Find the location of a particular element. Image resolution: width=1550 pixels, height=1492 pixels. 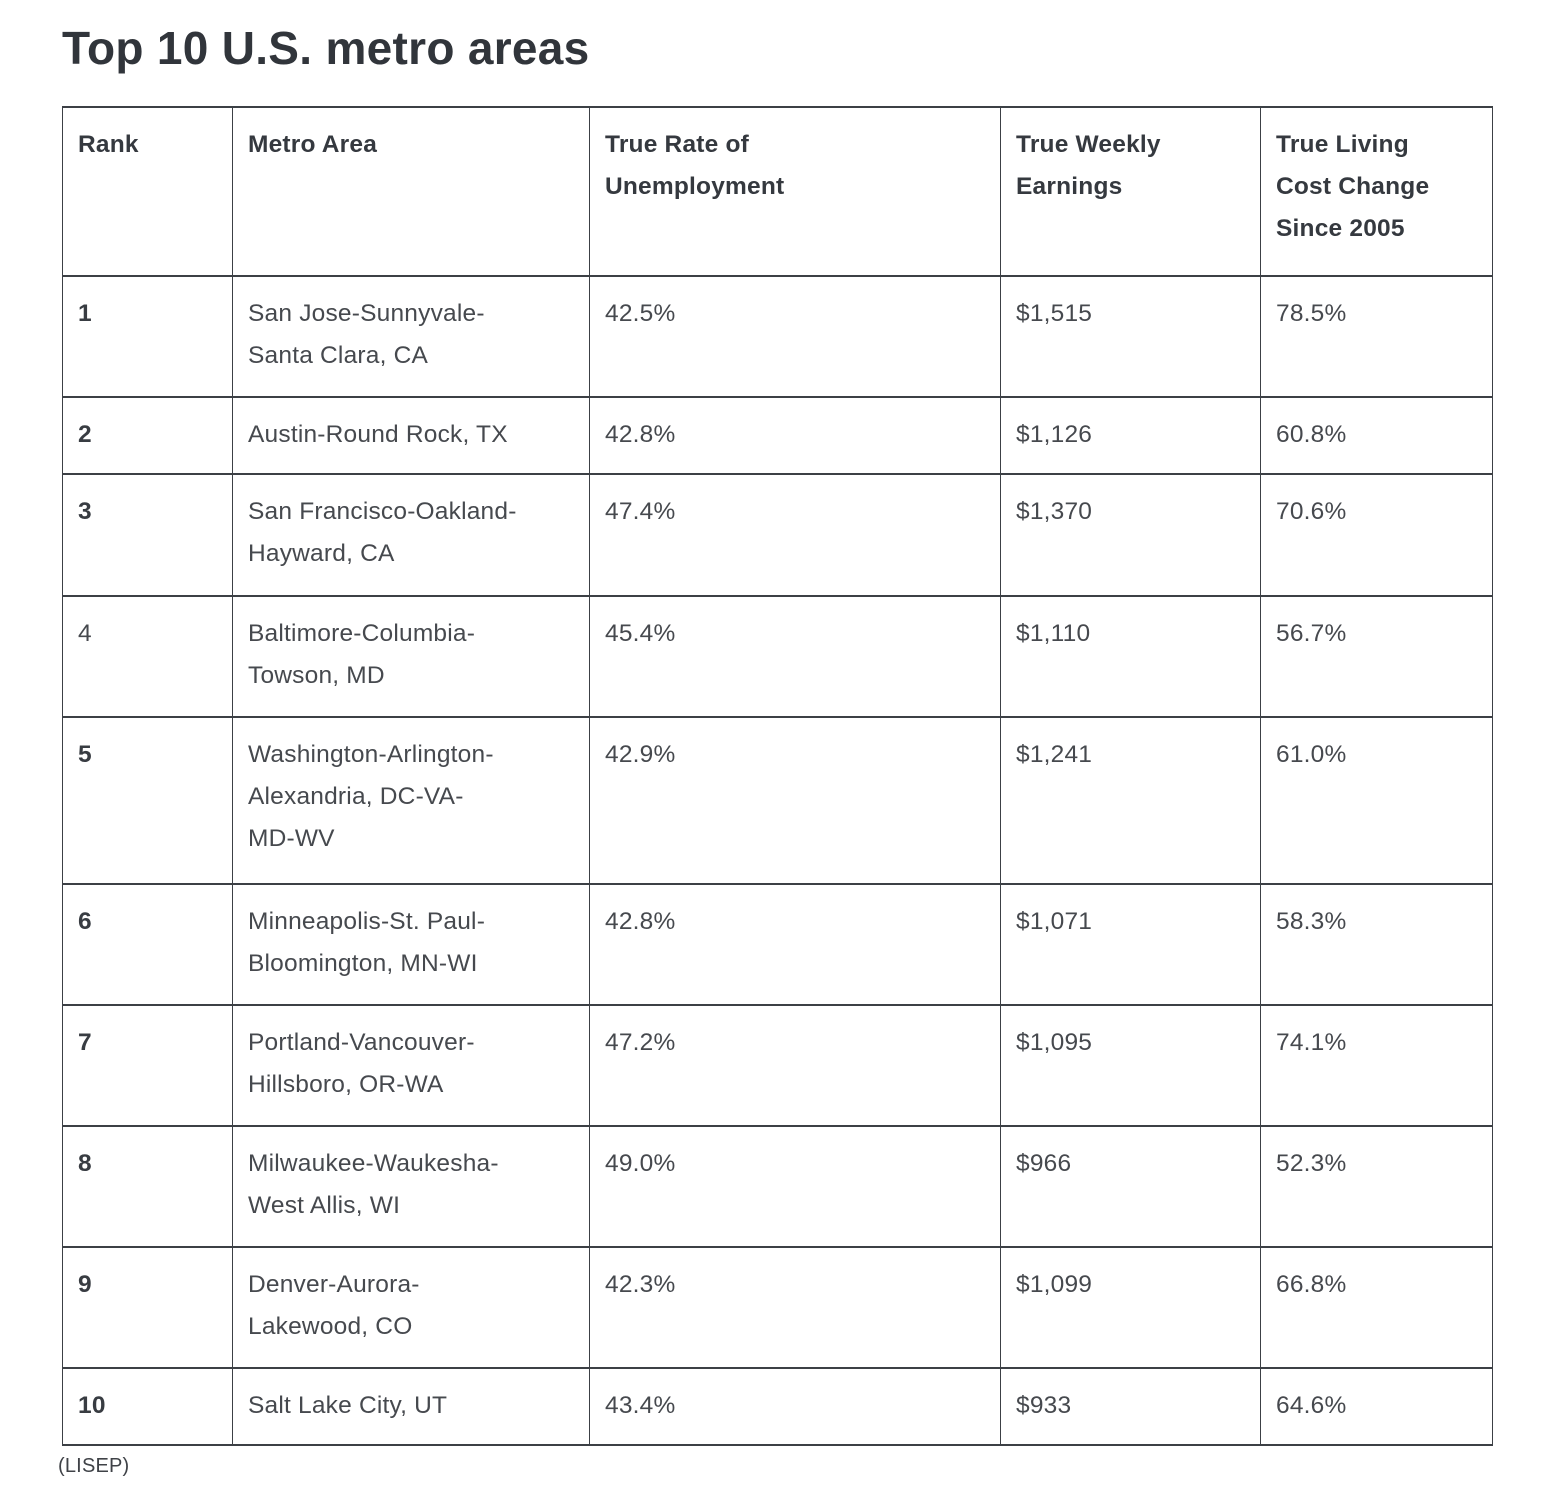

cost-change-cell: 66.8% is located at coordinates (1376, 1307).